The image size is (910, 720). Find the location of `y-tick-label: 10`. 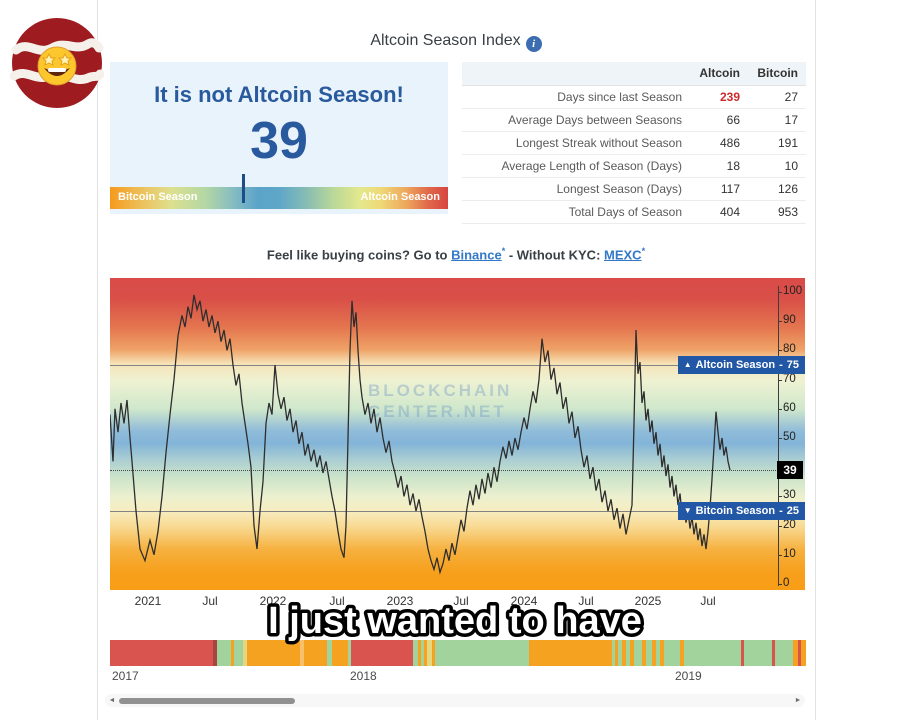

y-tick-label: 10 is located at coordinates (789, 553).